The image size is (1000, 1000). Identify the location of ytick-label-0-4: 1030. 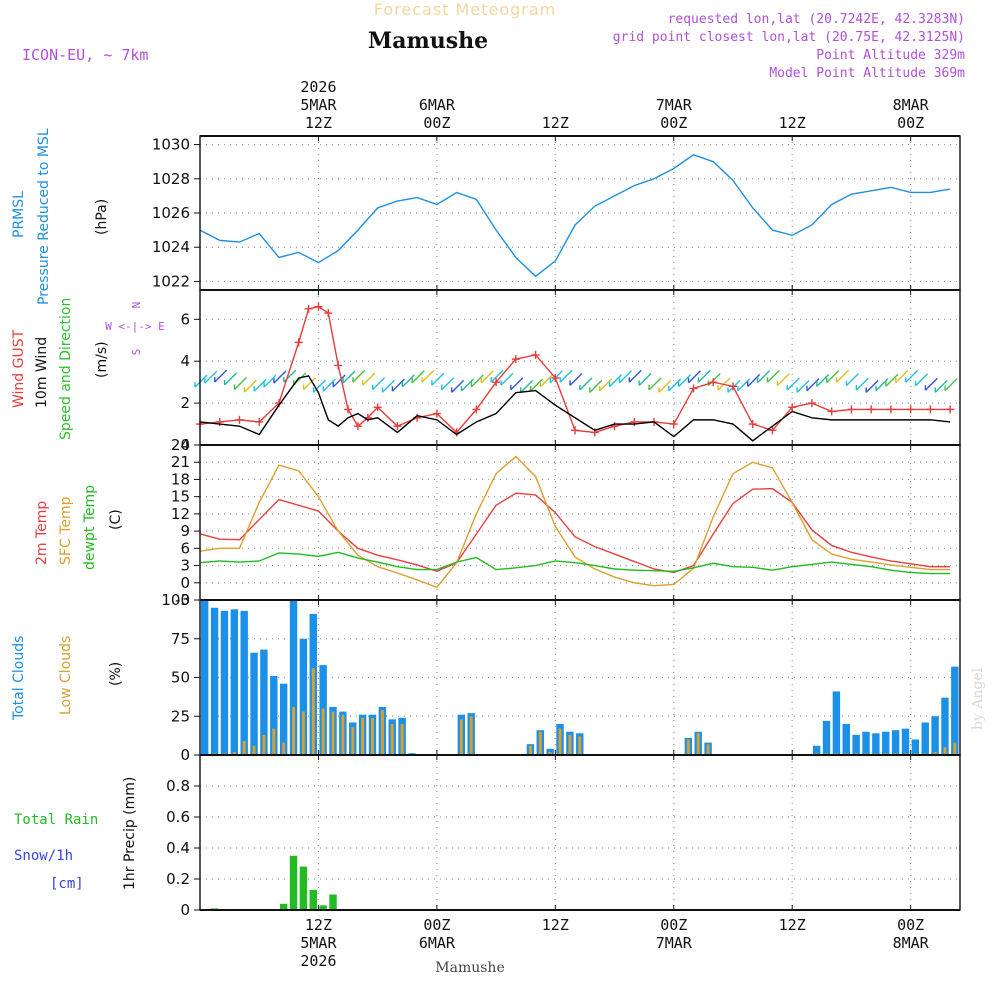
(171, 145).